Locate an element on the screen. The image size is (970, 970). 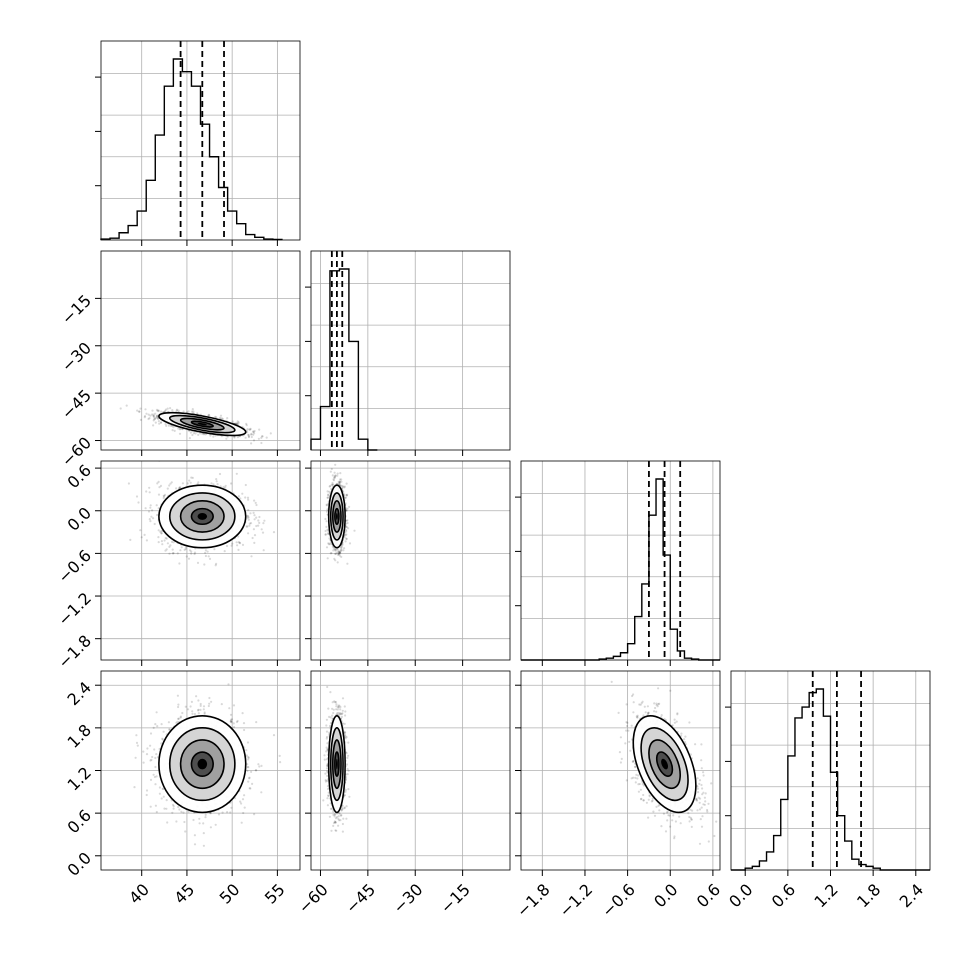
y-tick-label-3-4: 2.4 is located at coordinates (79, 693).